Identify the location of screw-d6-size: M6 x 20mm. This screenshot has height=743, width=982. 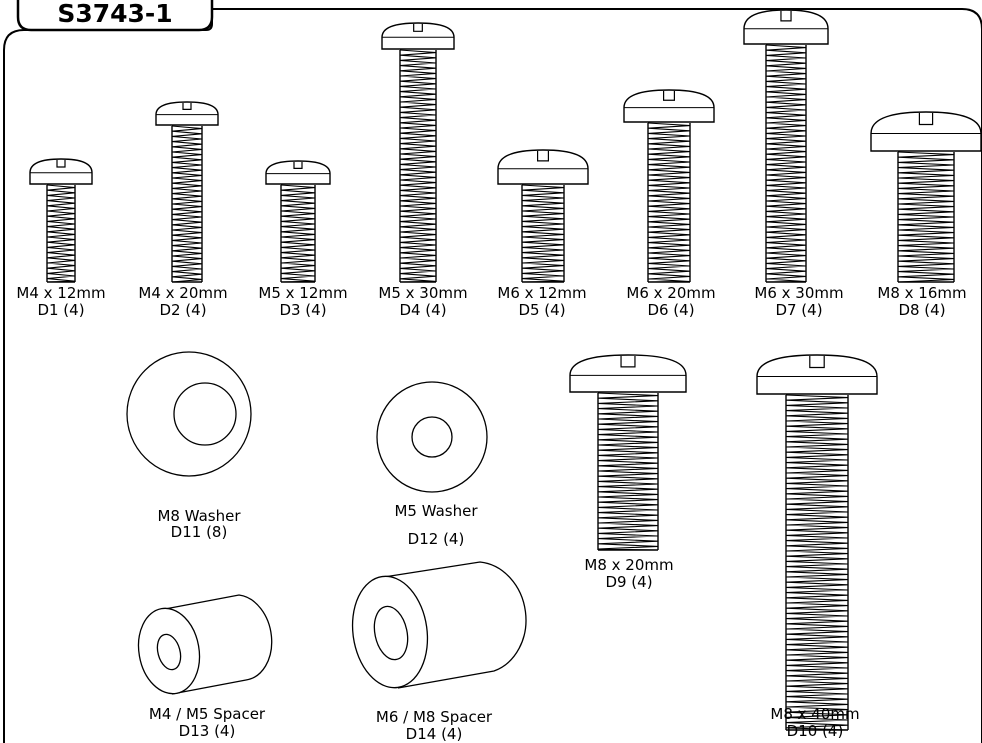
(670, 293).